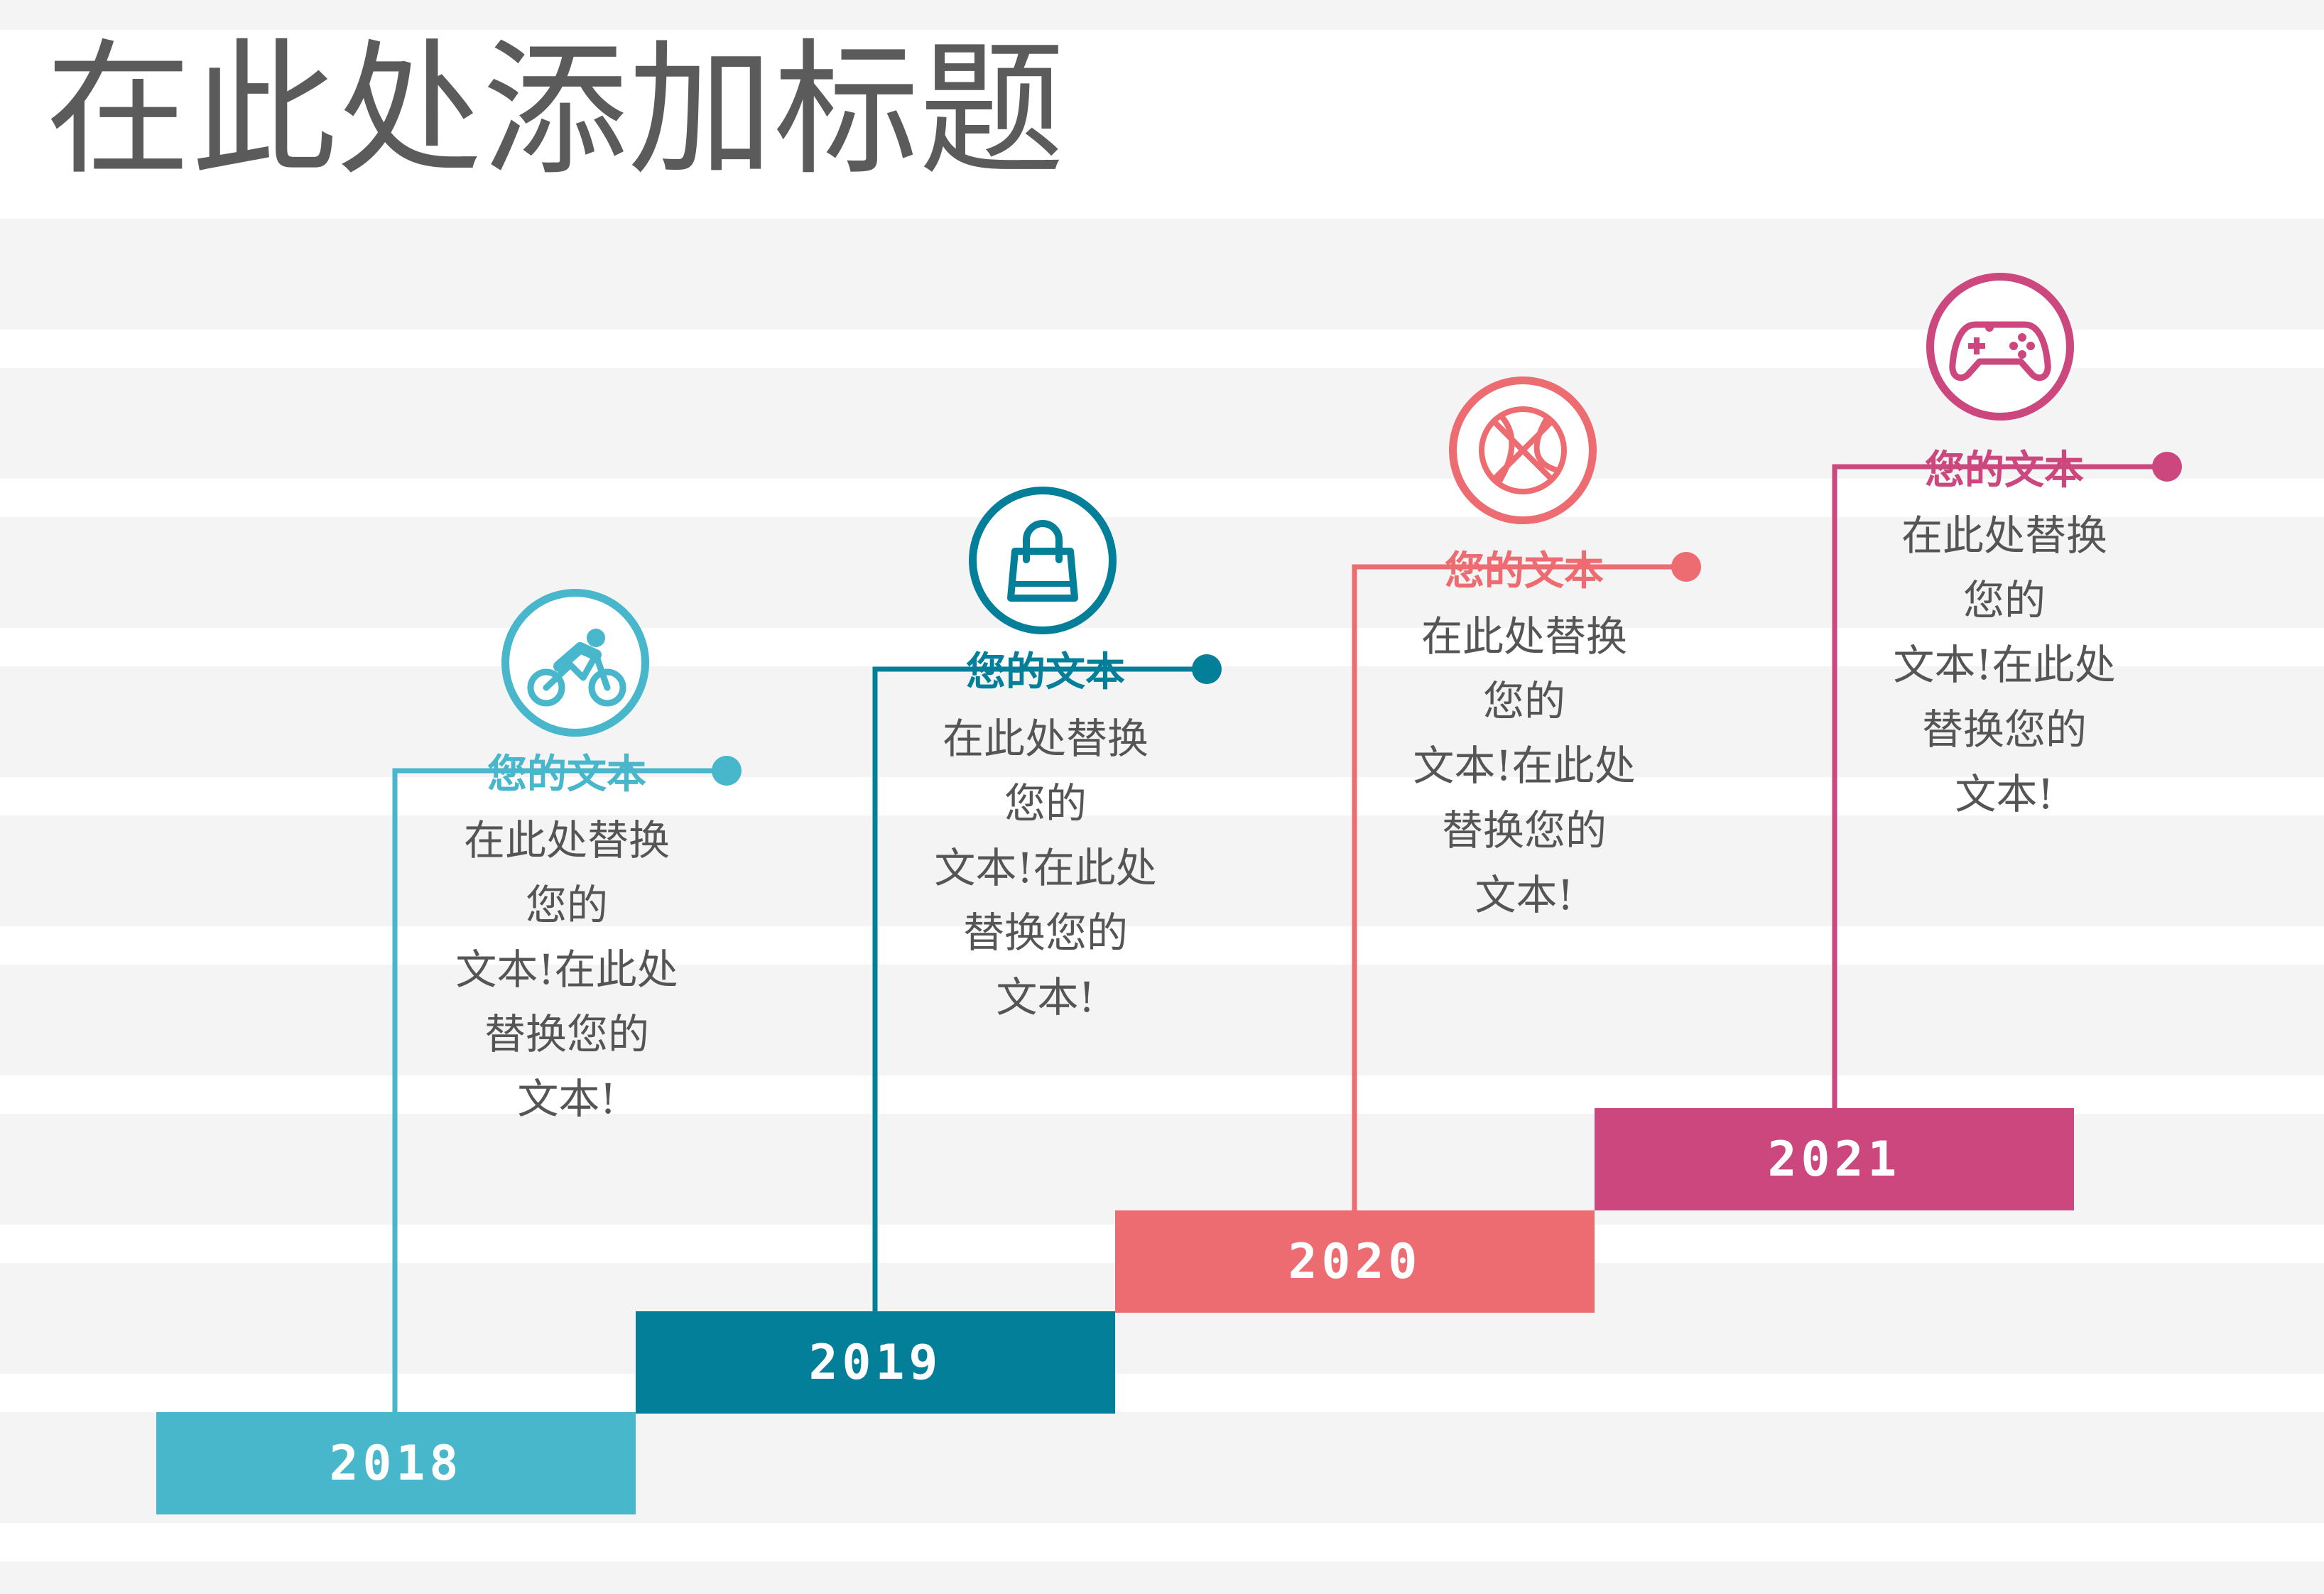 The height and width of the screenshot is (1594, 2324). What do you see at coordinates (1686, 567) in the screenshot?
I see `connector-dot-2020` at bounding box center [1686, 567].